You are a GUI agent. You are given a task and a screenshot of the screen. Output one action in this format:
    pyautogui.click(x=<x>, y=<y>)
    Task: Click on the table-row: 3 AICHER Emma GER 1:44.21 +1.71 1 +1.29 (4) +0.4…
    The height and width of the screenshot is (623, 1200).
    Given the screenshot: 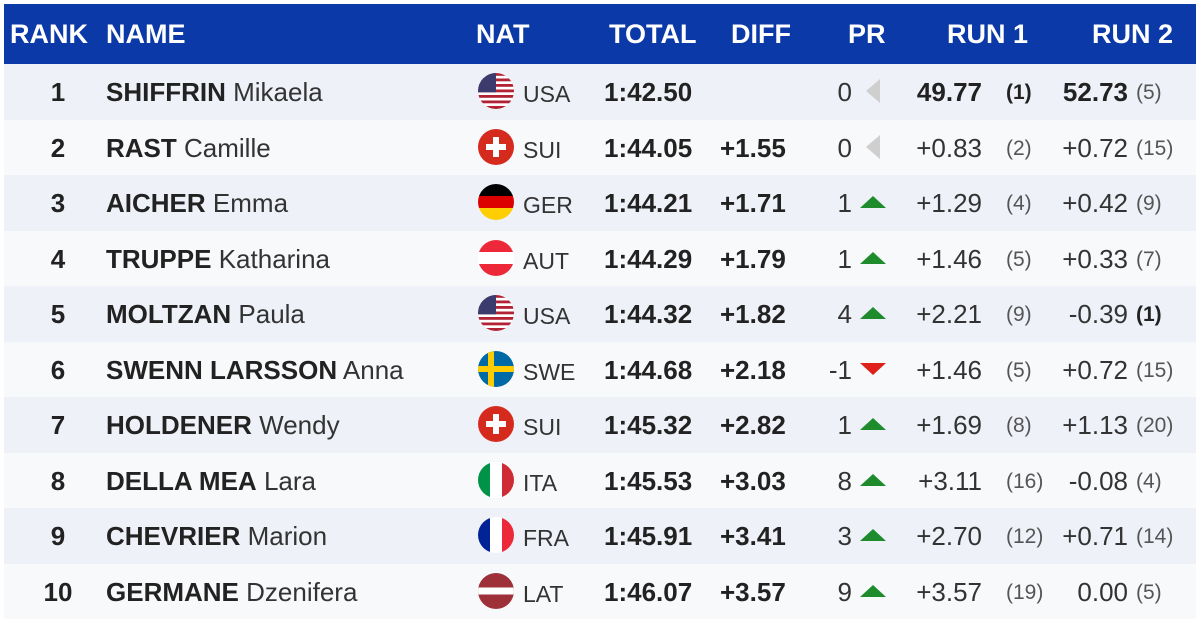 What is the action you would take?
    pyautogui.click(x=600, y=203)
    